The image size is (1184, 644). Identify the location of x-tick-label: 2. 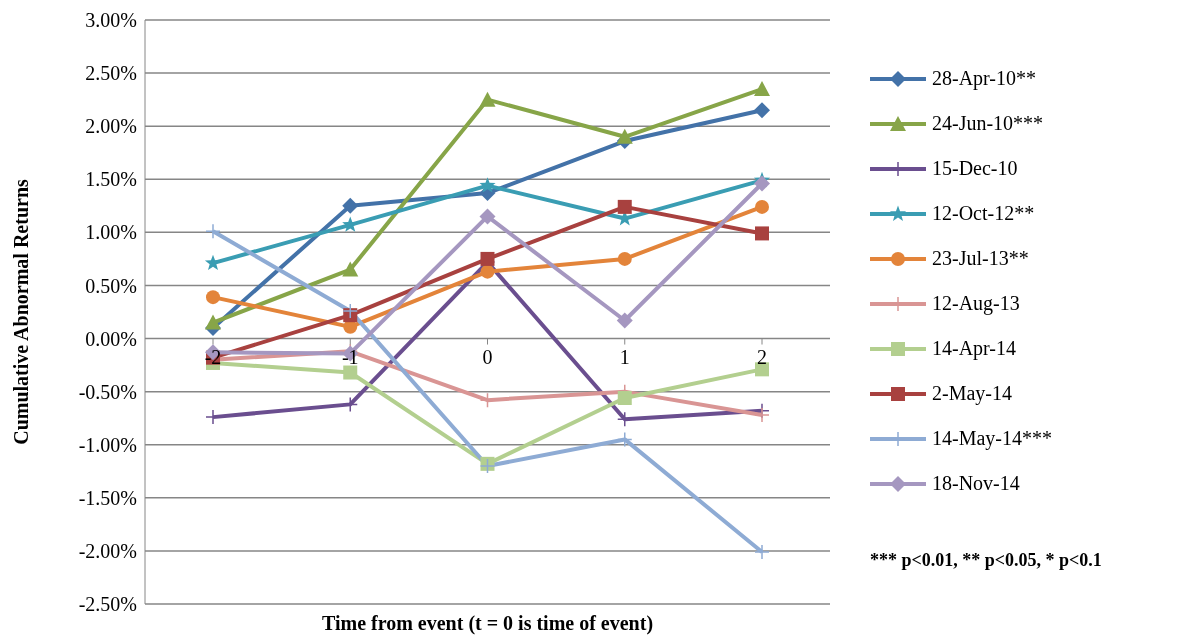
(762, 356).